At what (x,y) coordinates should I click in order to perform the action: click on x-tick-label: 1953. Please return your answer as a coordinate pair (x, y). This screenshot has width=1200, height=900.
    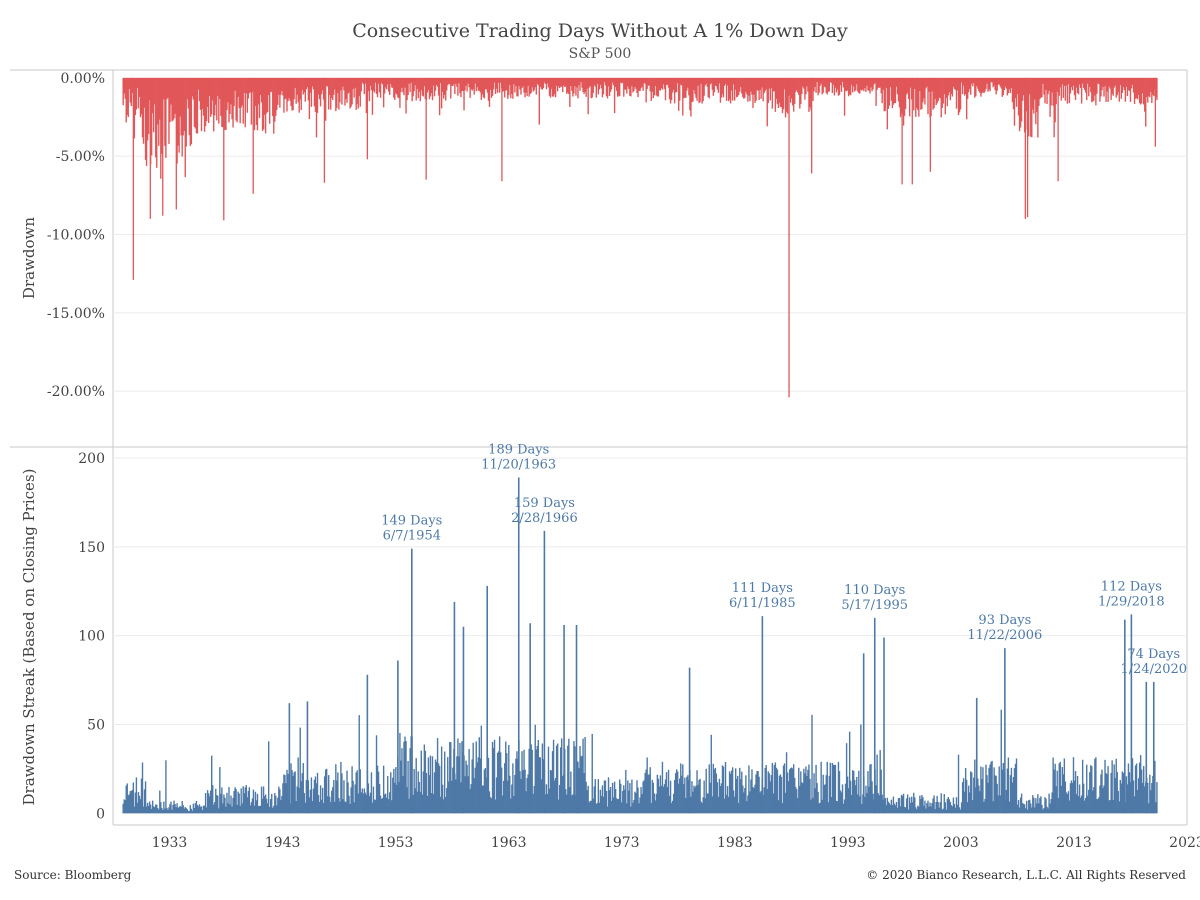
    Looking at the image, I should click on (396, 843).